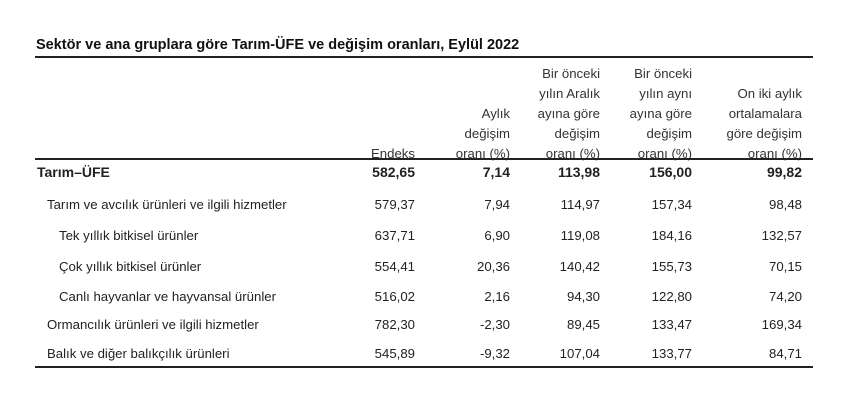 The image size is (850, 400). I want to click on row-label: Tarım–ÜFE, so click(73, 172).